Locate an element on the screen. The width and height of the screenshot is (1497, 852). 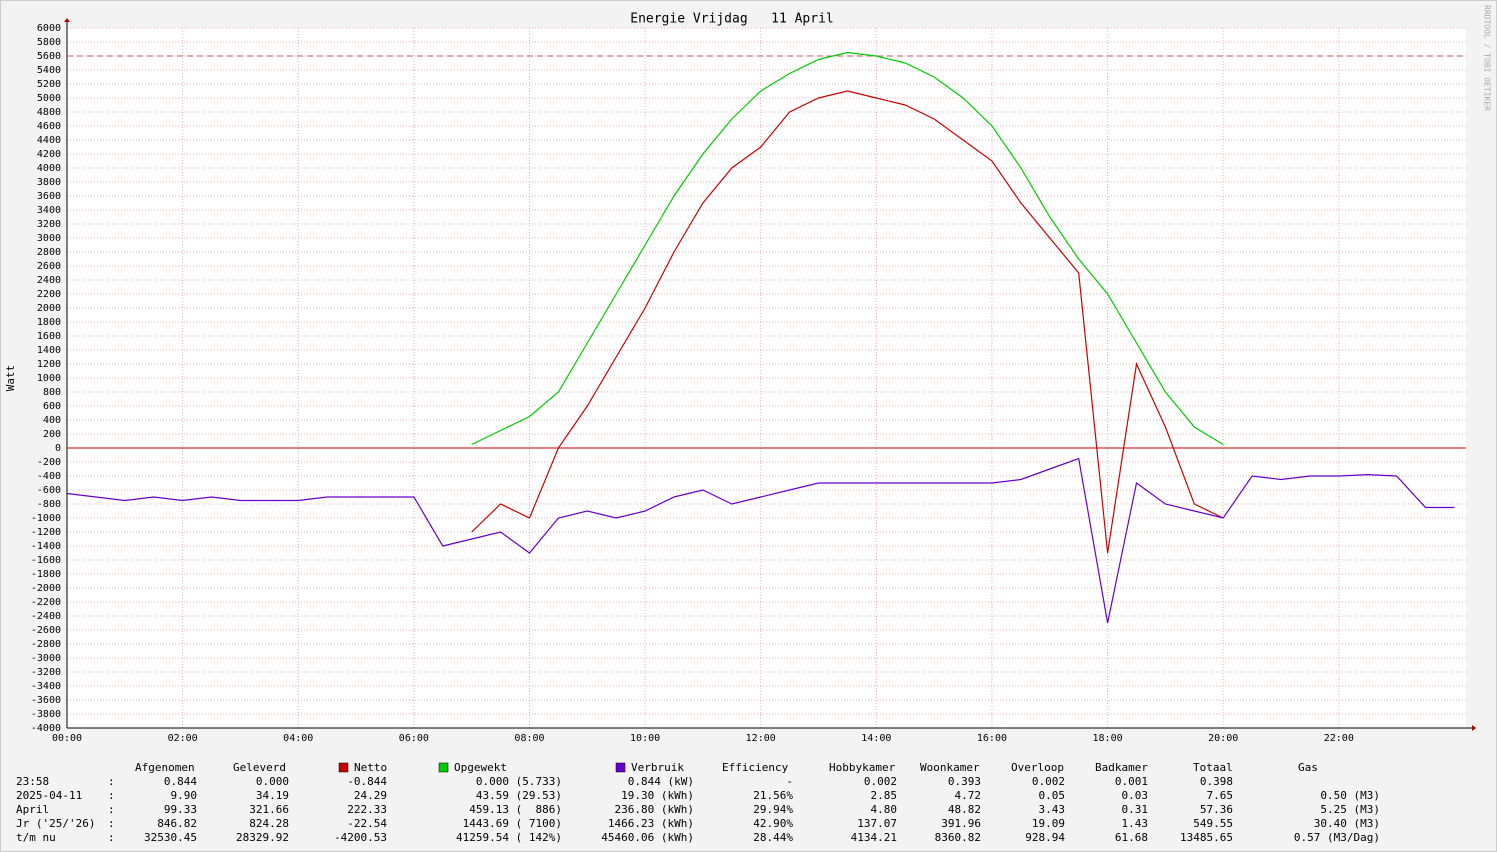
y-tick-label: 2600 is located at coordinates (49, 266).